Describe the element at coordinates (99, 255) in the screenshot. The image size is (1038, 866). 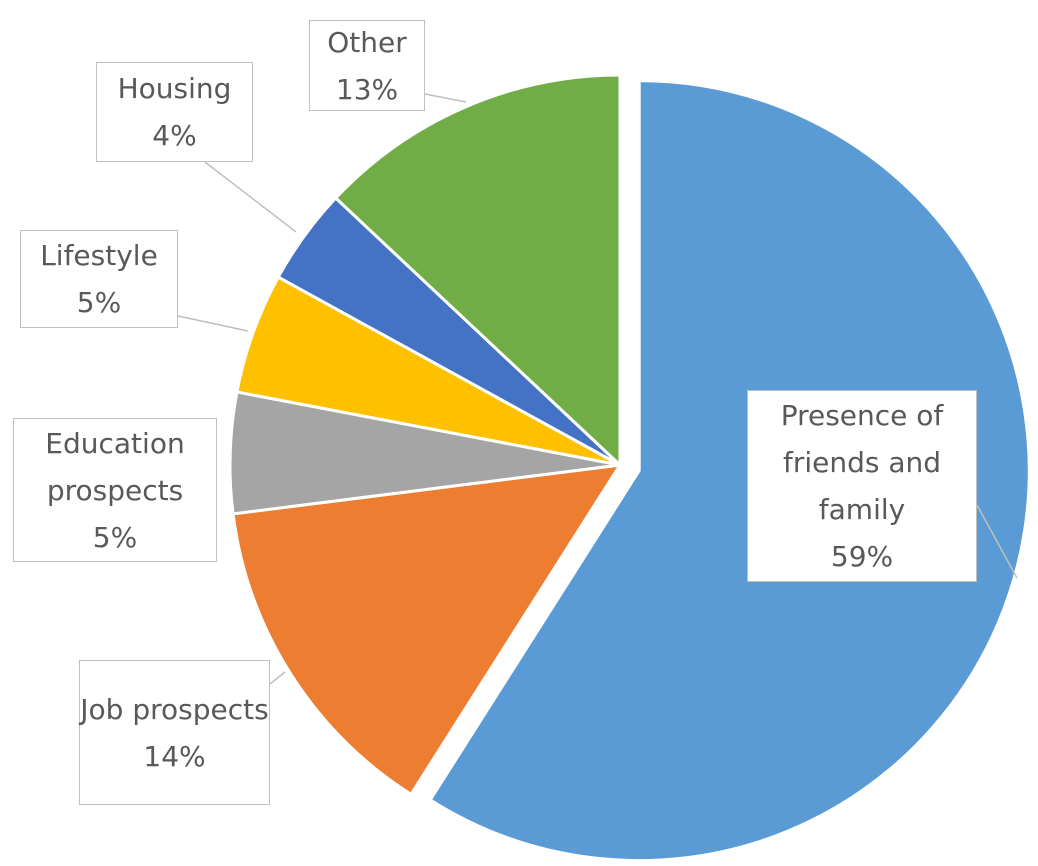
I see `label-category: Lifestyle` at that location.